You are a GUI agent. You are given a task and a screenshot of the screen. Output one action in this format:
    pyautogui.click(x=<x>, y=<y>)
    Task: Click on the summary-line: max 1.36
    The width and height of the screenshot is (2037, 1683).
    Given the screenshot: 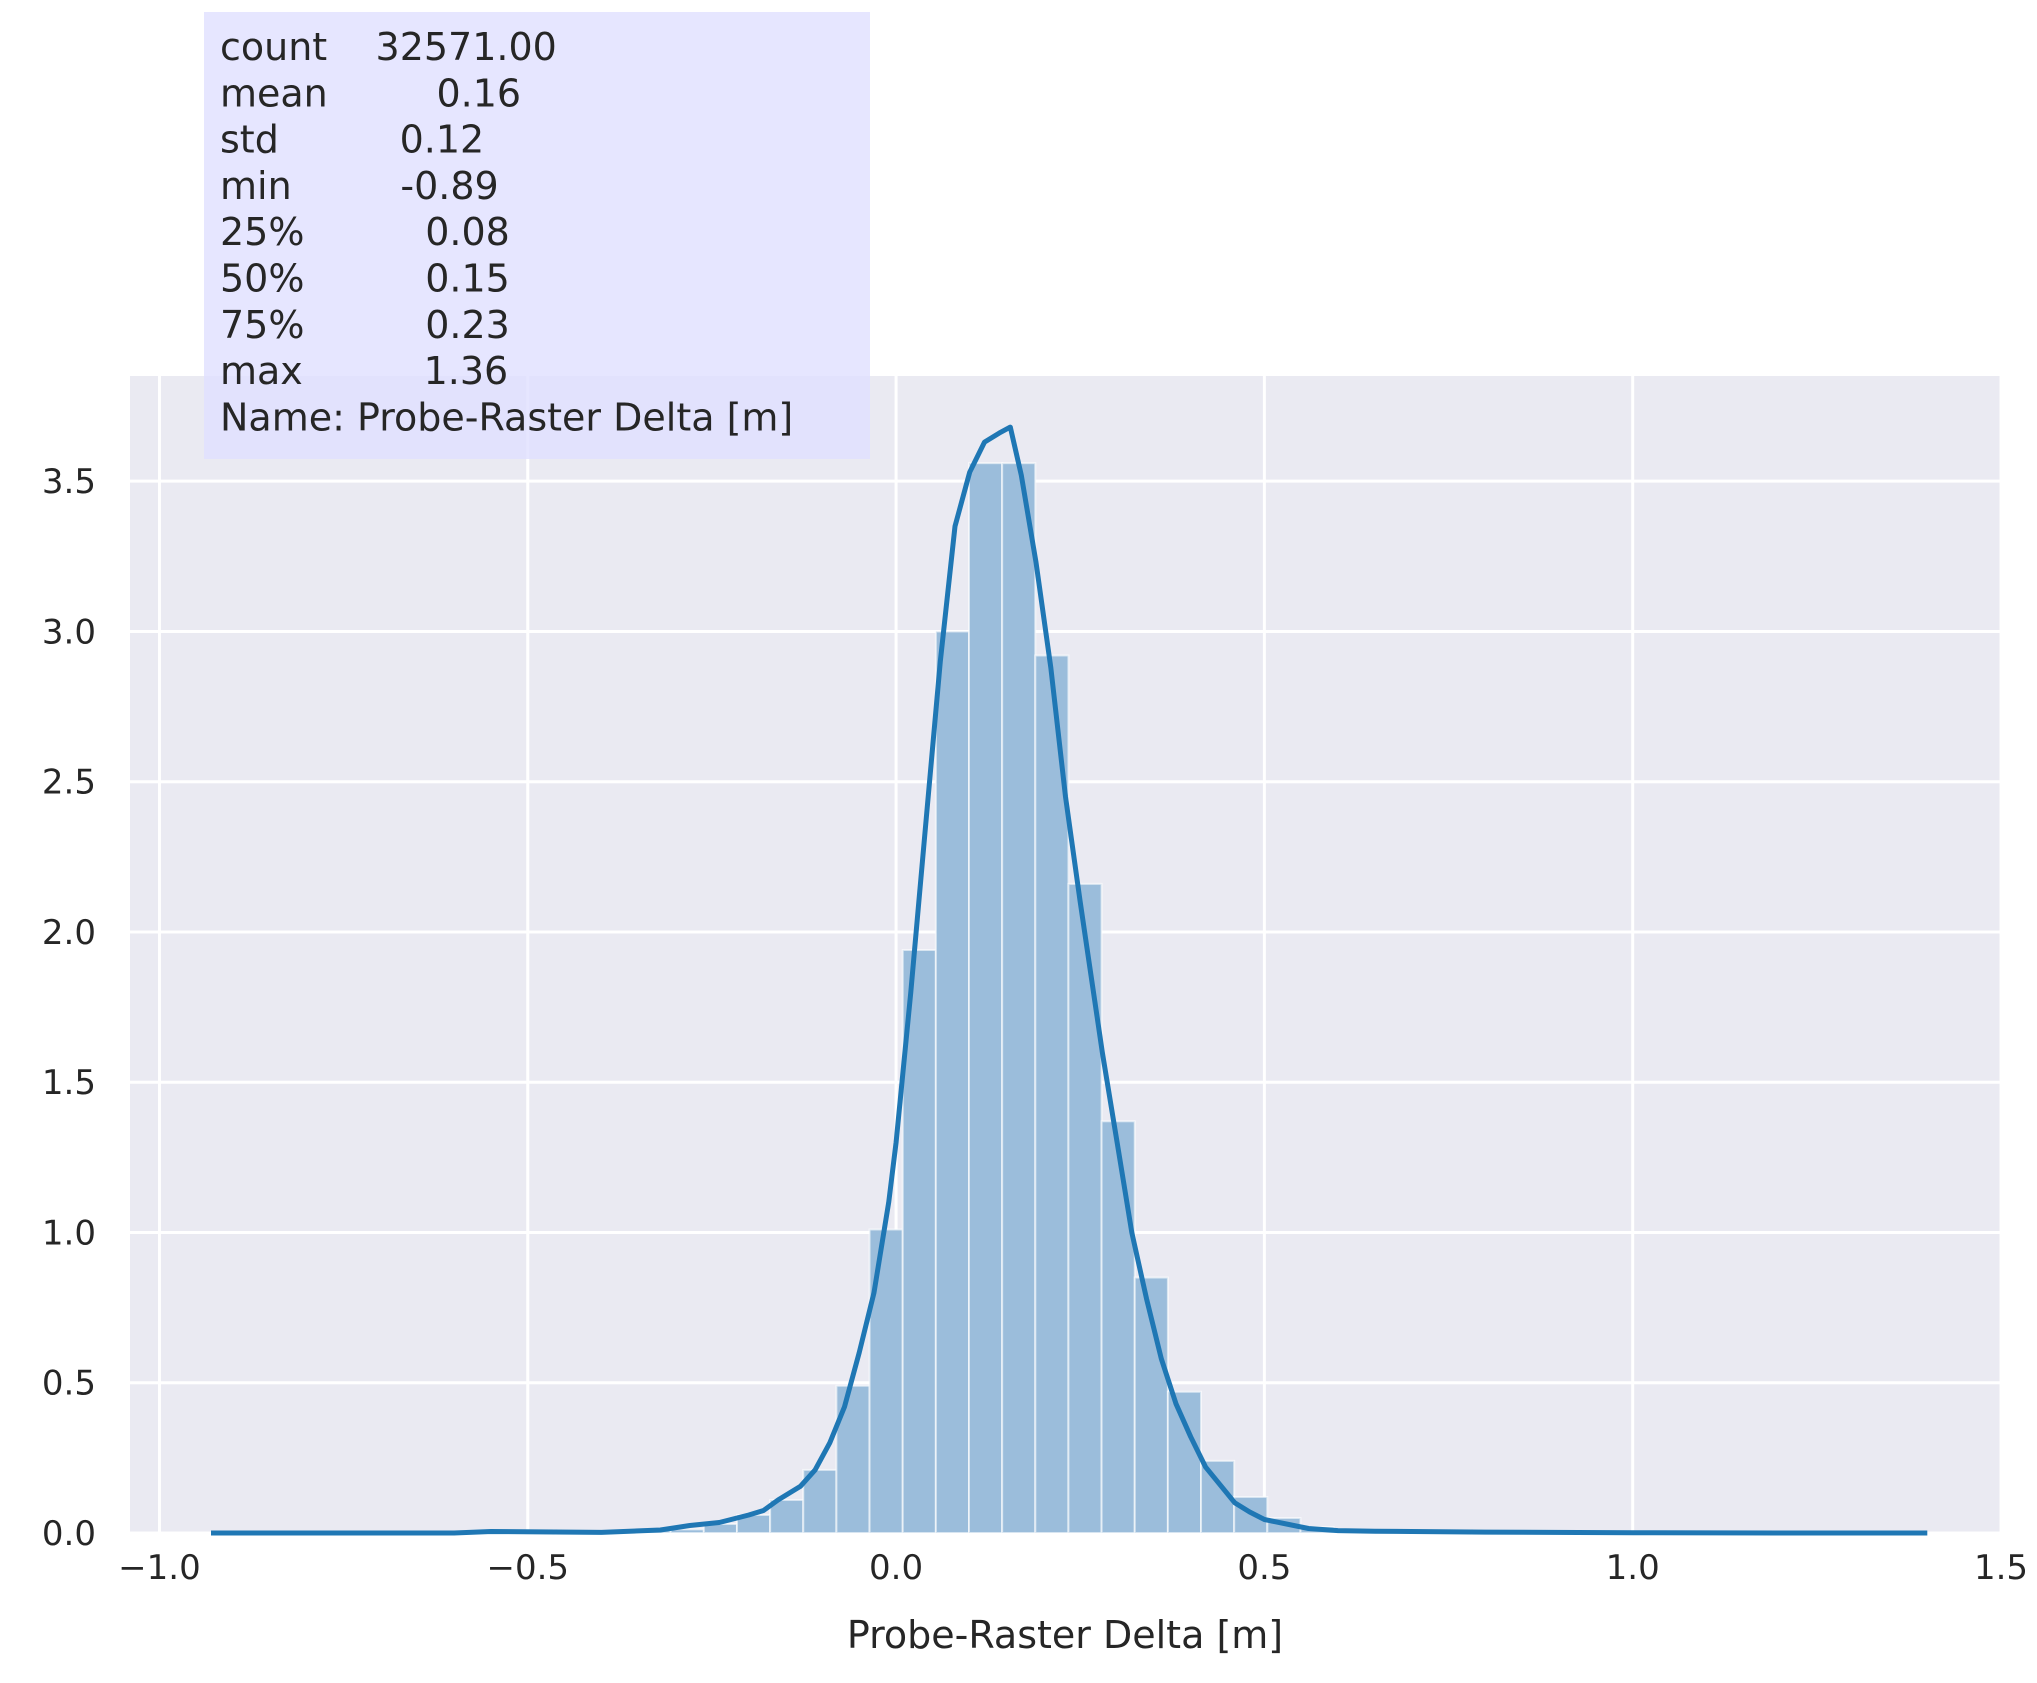 What is the action you would take?
    pyautogui.click(x=364, y=371)
    